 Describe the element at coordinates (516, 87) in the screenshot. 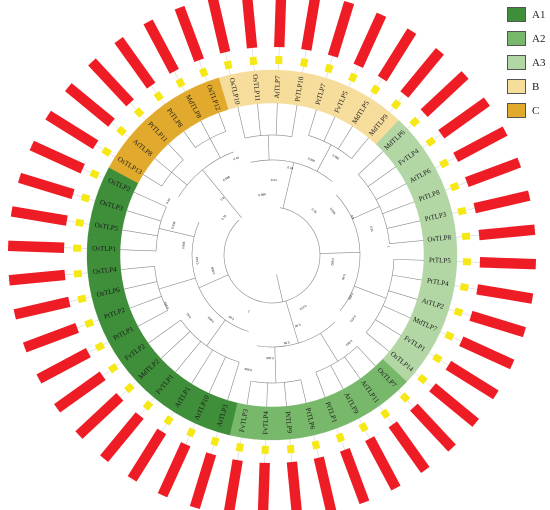

I see `legend-swatch-b` at that location.